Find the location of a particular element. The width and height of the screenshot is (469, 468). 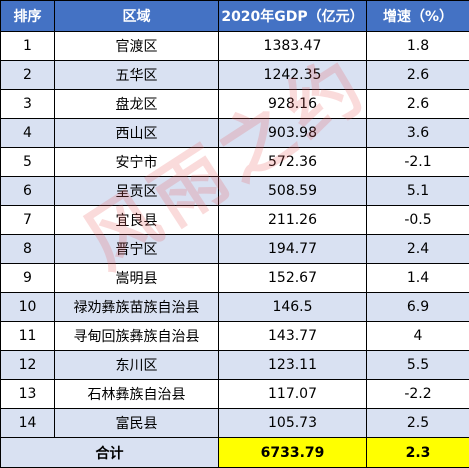

growth-cell: 5.1 is located at coordinates (418, 191).